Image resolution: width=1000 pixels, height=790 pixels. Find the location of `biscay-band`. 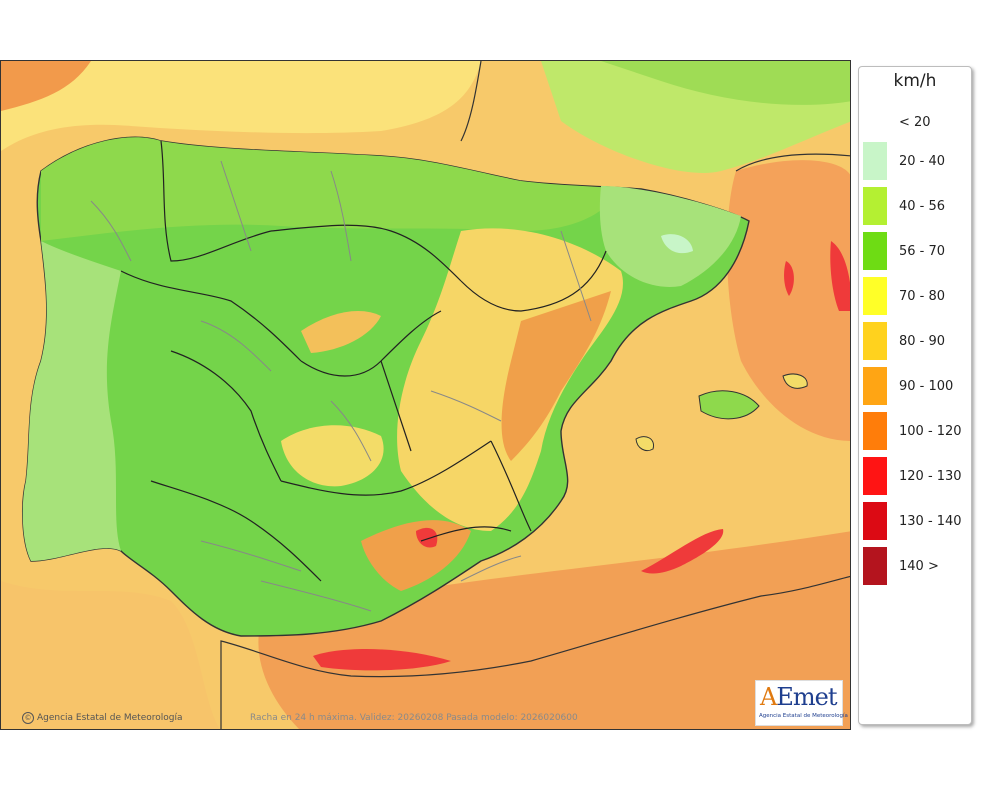

biscay-band is located at coordinates (241, 106).